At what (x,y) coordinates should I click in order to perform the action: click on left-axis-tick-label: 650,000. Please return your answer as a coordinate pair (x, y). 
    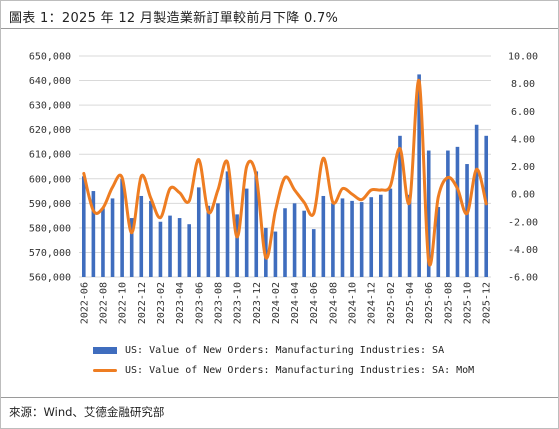
    Looking at the image, I should click on (50, 57).